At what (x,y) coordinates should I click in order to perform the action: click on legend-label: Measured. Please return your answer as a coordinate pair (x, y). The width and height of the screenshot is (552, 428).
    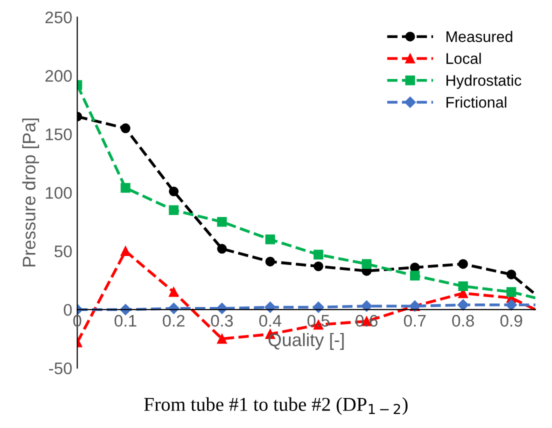
    Looking at the image, I should click on (479, 36).